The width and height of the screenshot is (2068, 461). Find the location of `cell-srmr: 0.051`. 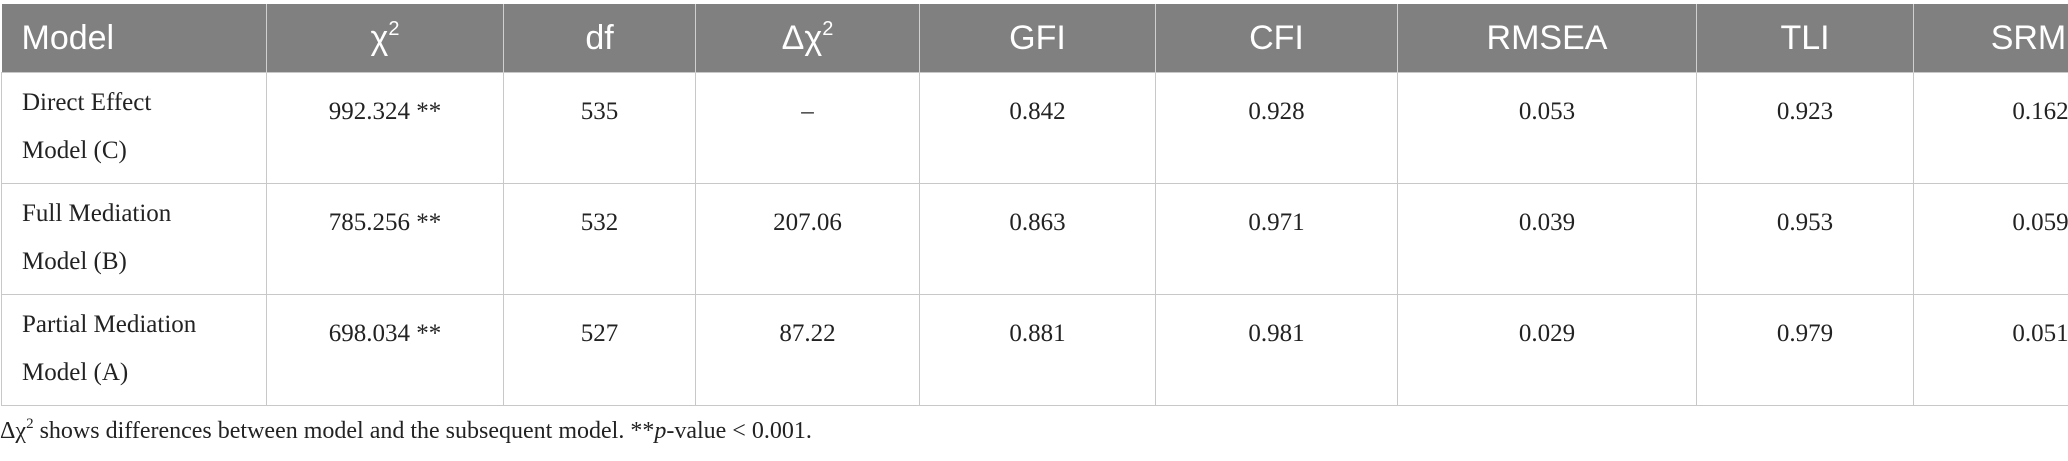

cell-srmr: 0.051 is located at coordinates (1990, 350).